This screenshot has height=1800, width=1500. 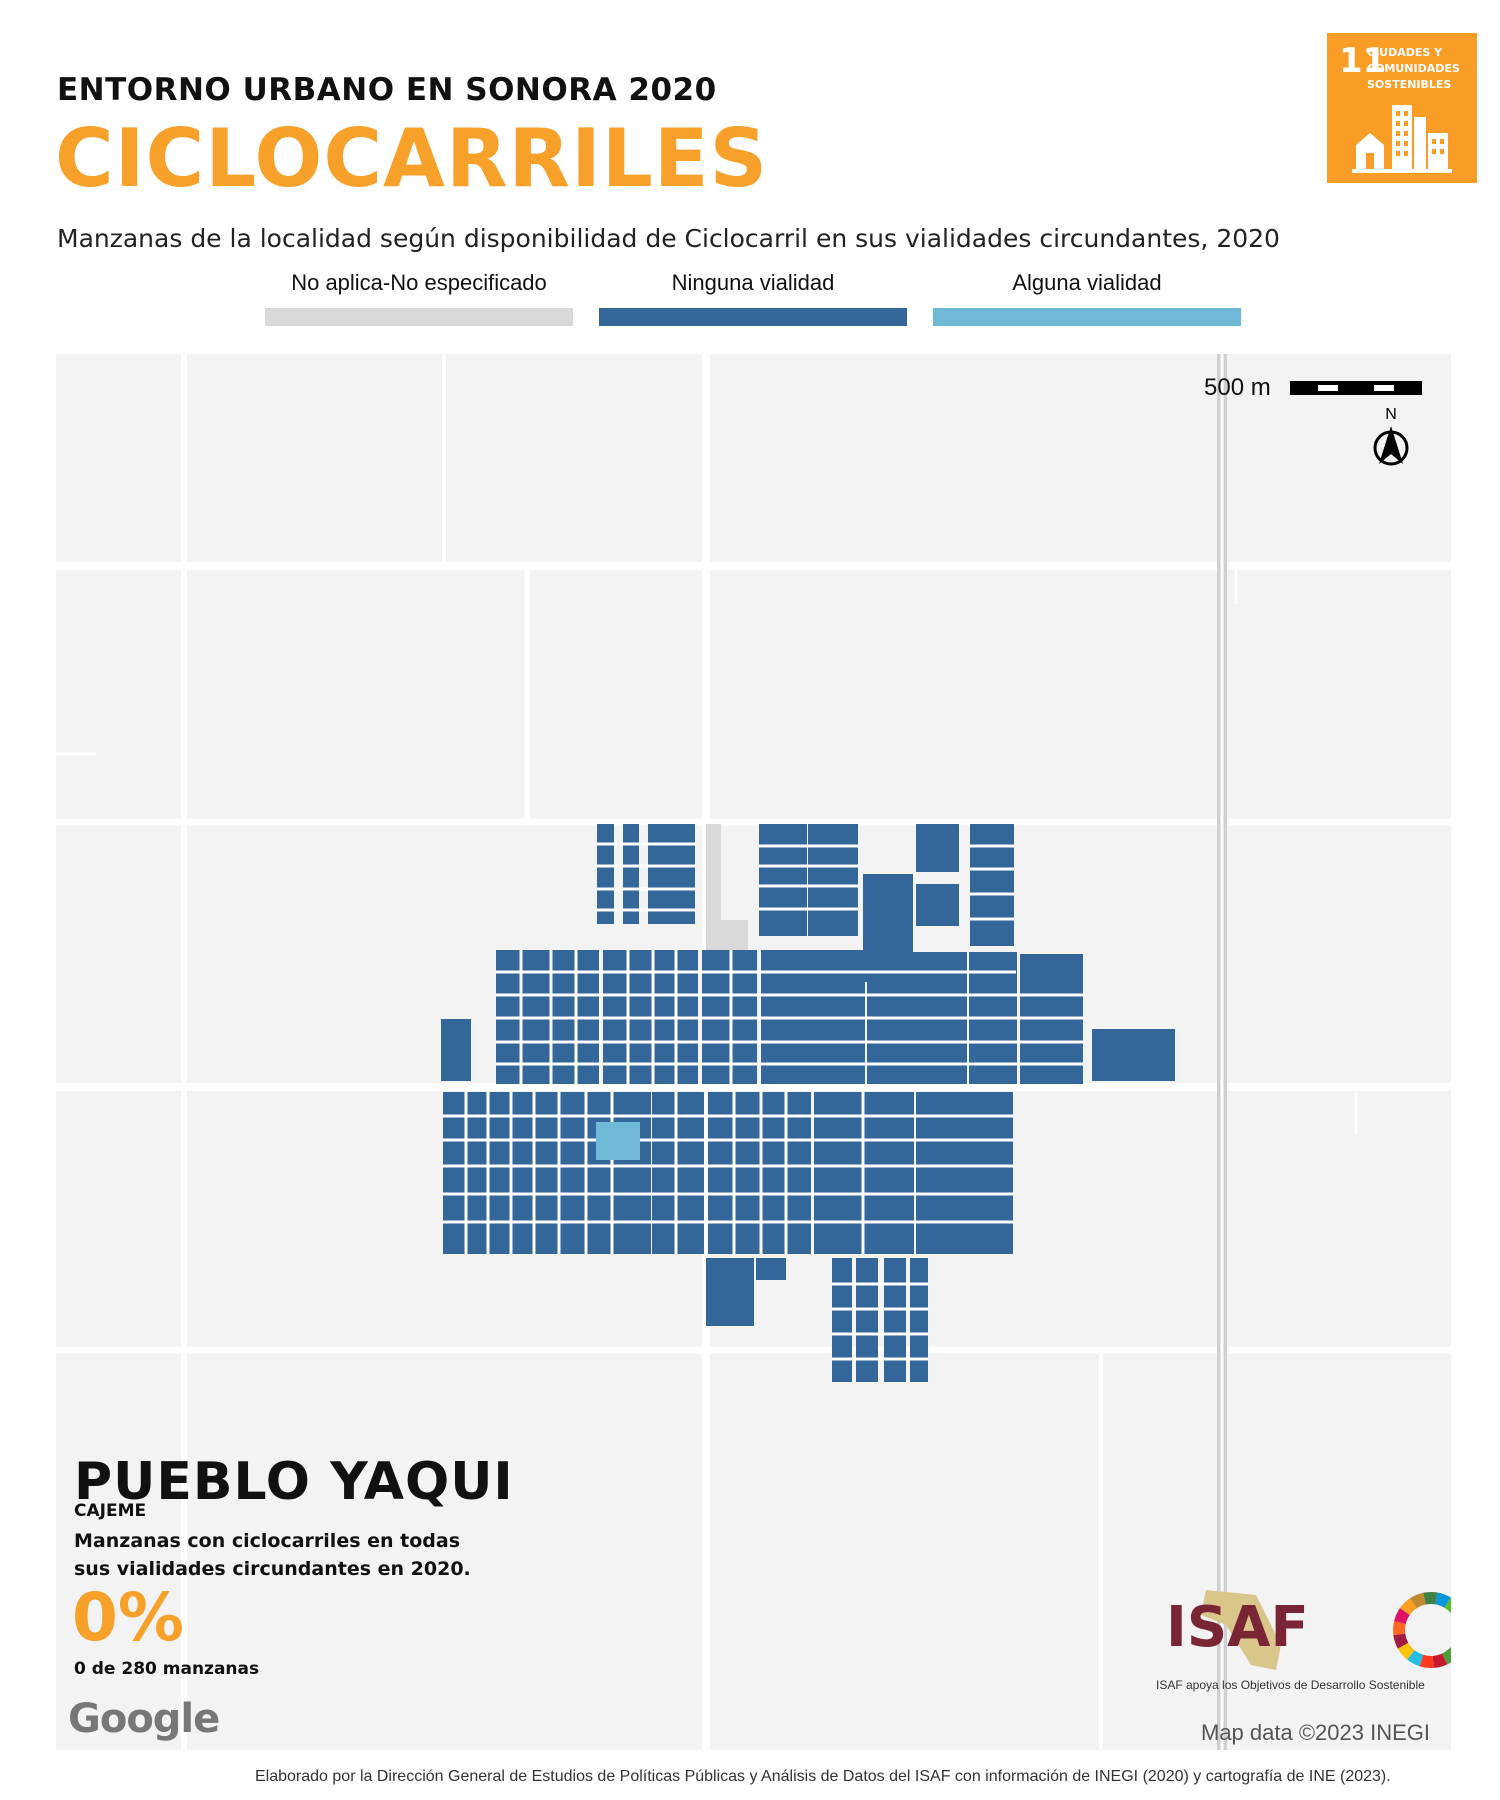 I want to click on sdg-wheel-icon, so click(x=1422, y=1630).